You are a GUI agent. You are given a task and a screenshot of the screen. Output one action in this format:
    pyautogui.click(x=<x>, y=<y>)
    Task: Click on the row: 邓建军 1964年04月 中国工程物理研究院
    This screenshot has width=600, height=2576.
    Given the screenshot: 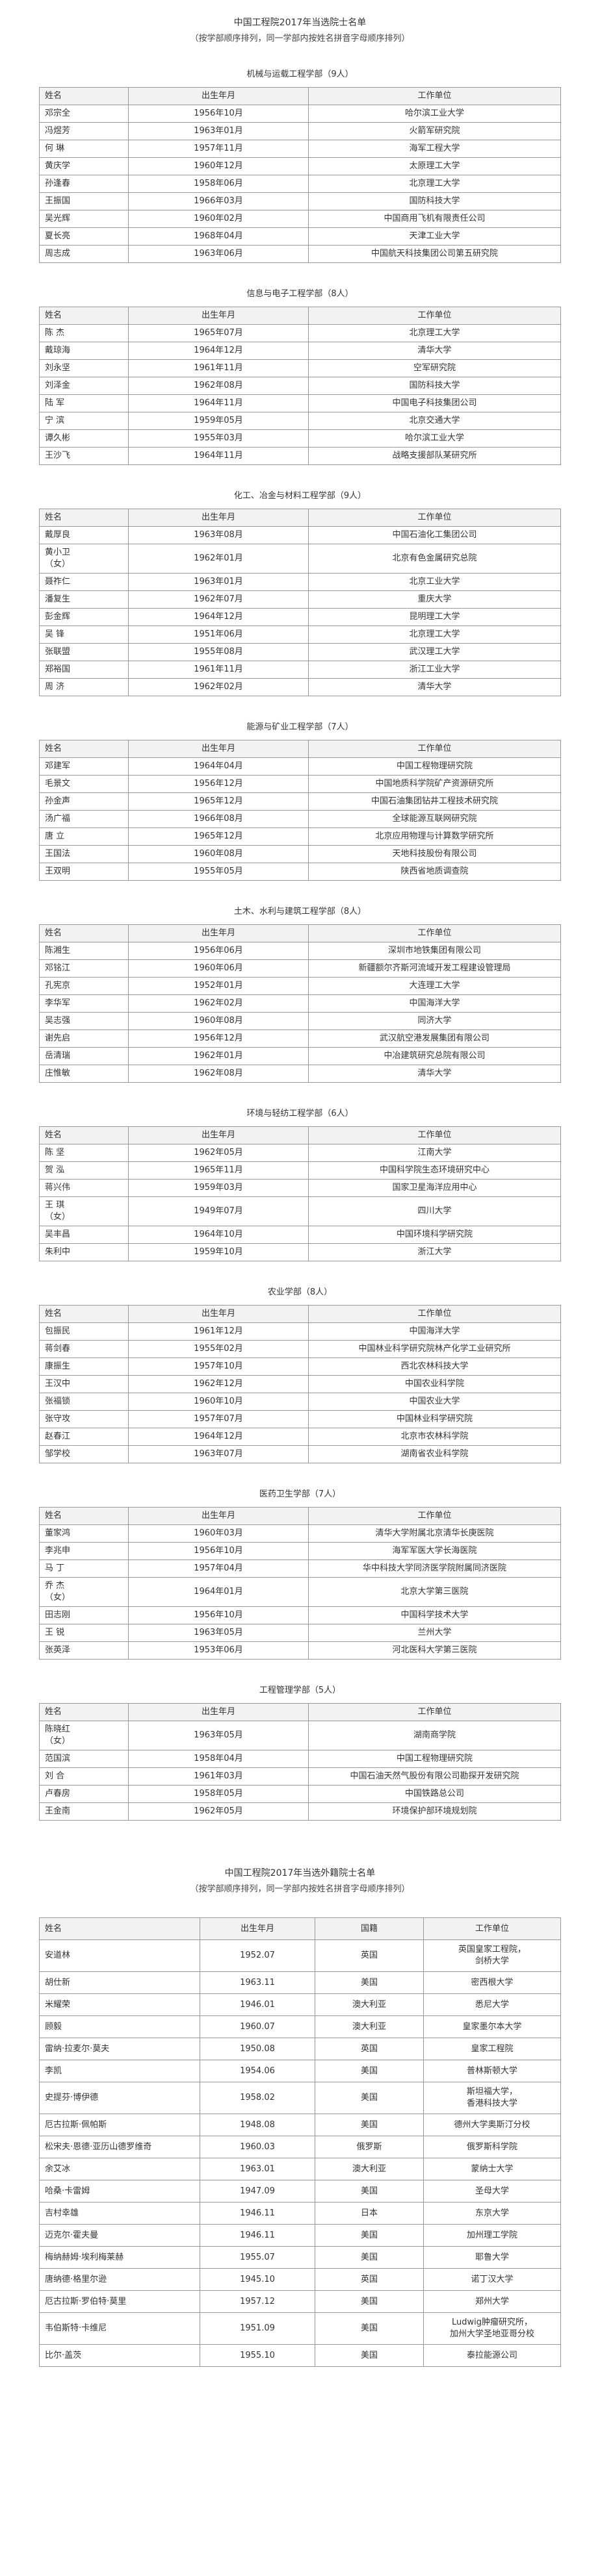 What is the action you would take?
    pyautogui.click(x=300, y=767)
    